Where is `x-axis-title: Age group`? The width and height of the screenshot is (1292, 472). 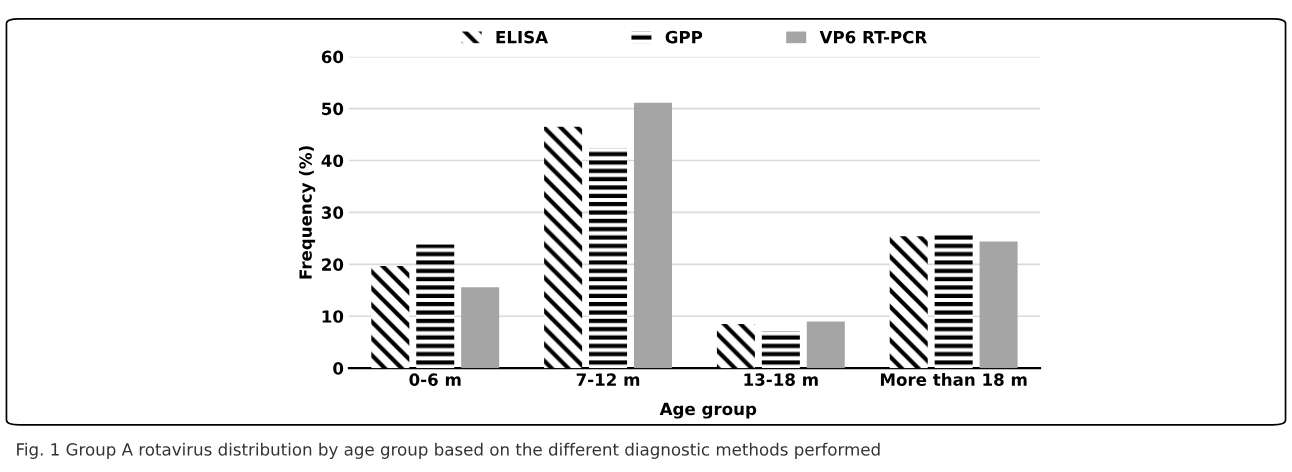
x-axis-title: Age group is located at coordinates (708, 410).